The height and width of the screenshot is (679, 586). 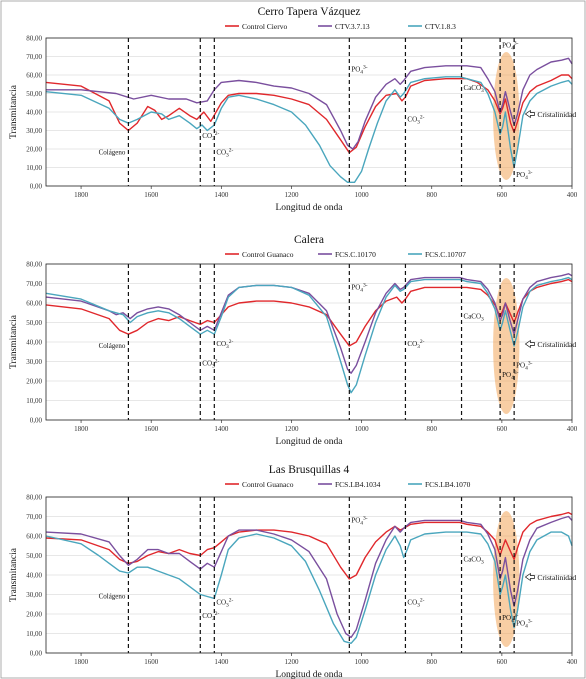 What do you see at coordinates (506, 346) in the screenshot?
I see `crystallinity-highlight` at bounding box center [506, 346].